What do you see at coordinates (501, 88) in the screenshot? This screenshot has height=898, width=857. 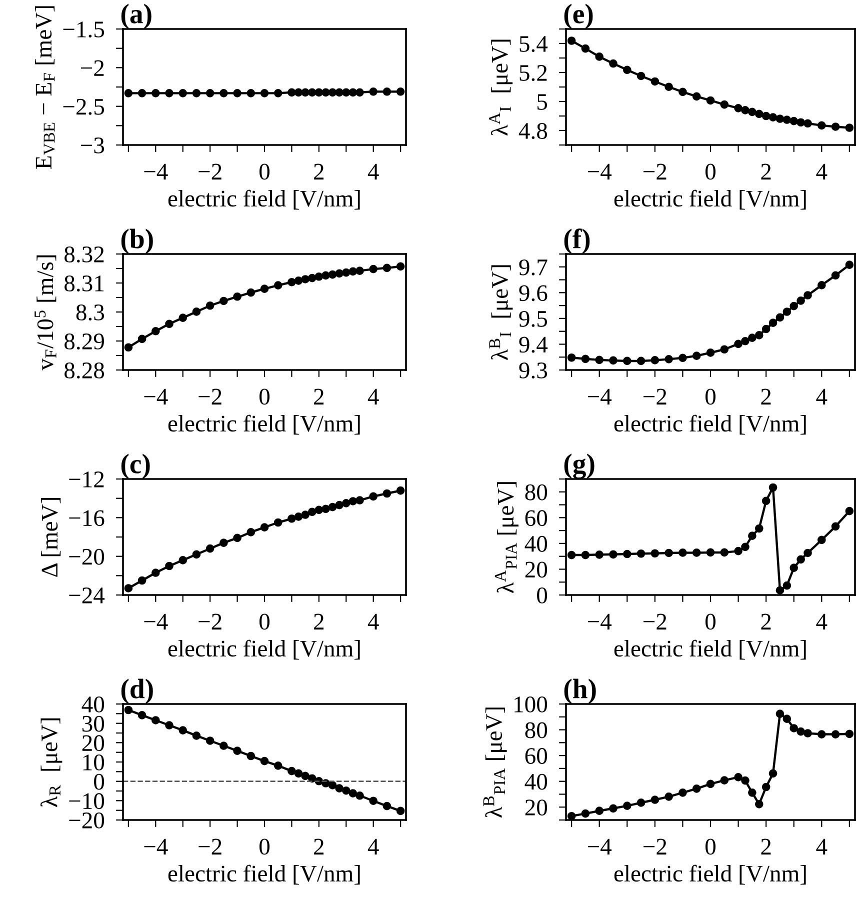 I see `y-axis-title: λ$^{A}$$_{I}$ [μeV]` at bounding box center [501, 88].